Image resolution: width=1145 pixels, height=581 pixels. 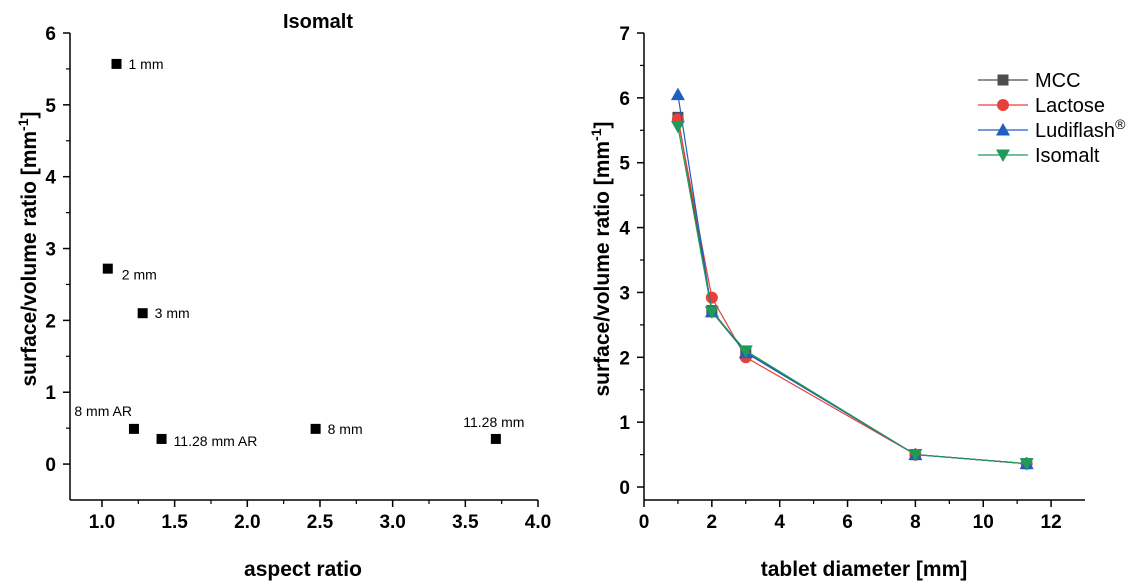 I want to click on legend-item-lactose: Lactose, so click(x=1041, y=106).